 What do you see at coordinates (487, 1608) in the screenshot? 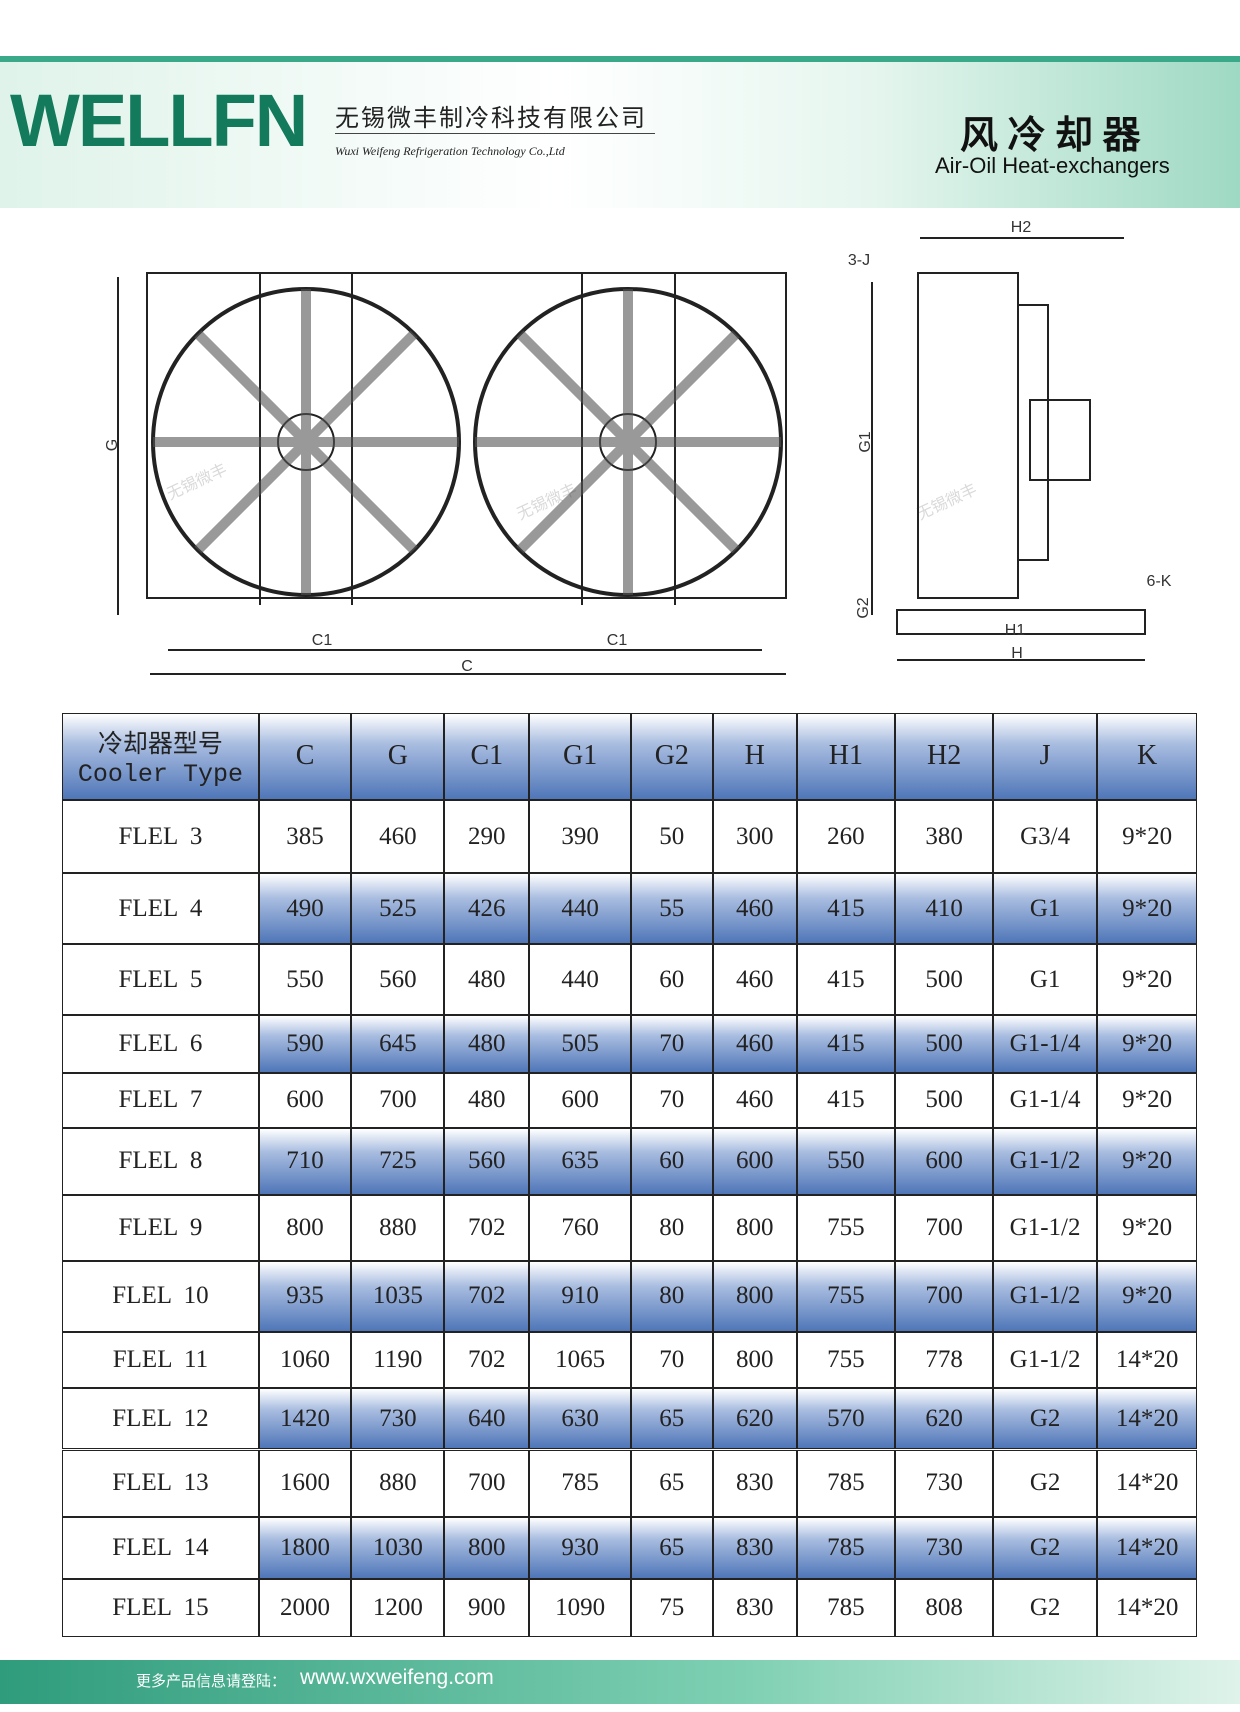
I see `value-cell: 900` at bounding box center [487, 1608].